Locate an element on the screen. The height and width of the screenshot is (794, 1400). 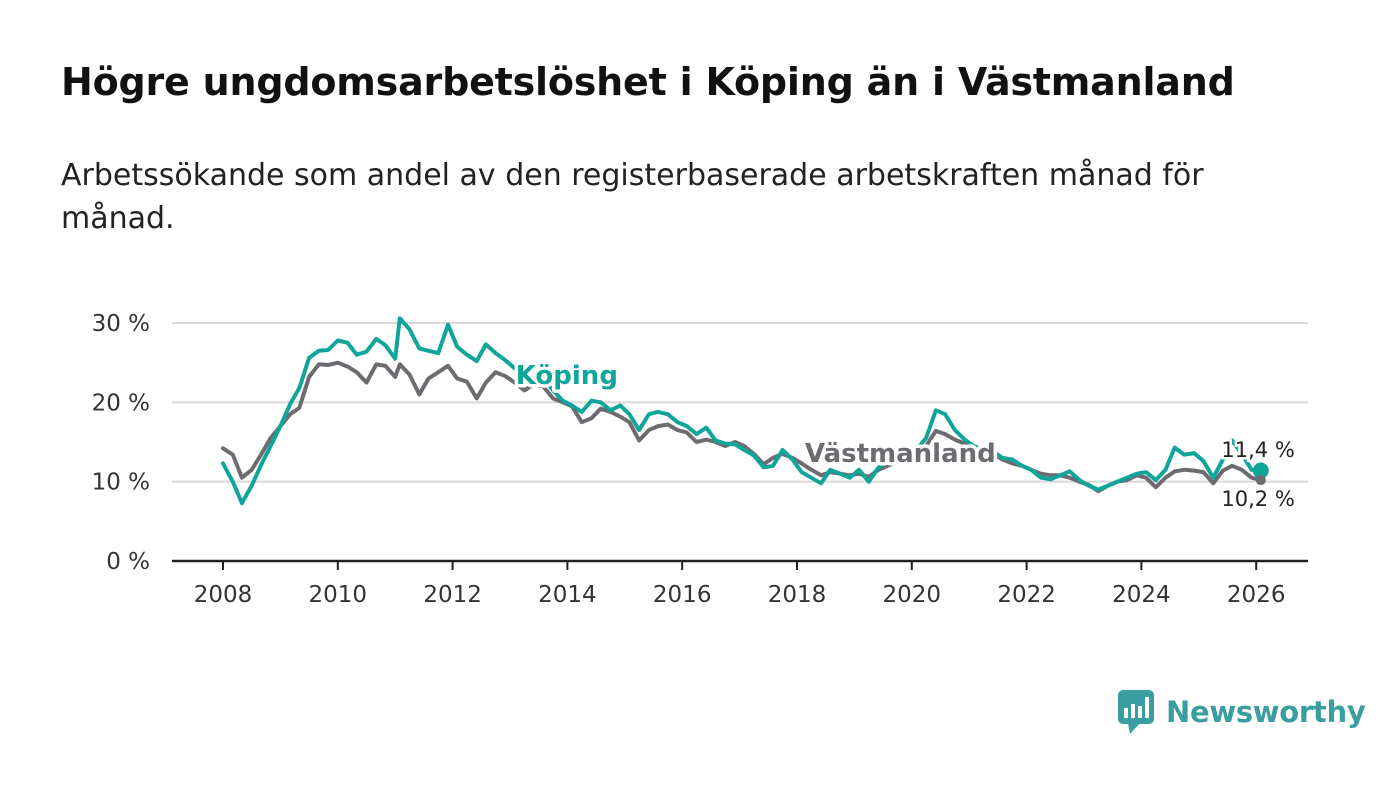
end-value-label-vastmanland: 10,2 % is located at coordinates (1257, 499).